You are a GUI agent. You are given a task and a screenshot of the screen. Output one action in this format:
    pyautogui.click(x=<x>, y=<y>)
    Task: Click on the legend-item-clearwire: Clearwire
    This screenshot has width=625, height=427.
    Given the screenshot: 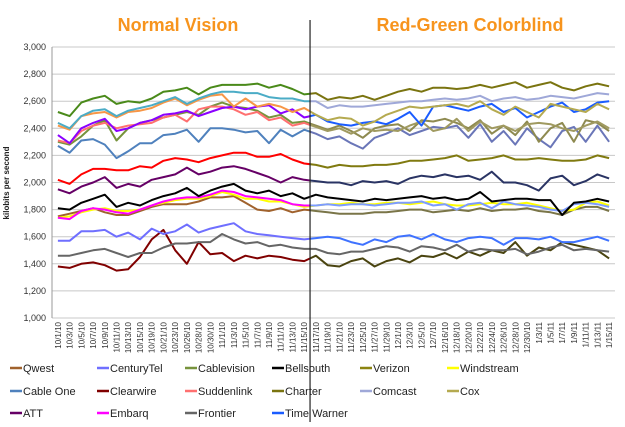 What is the action you would take?
    pyautogui.click(x=126, y=392)
    